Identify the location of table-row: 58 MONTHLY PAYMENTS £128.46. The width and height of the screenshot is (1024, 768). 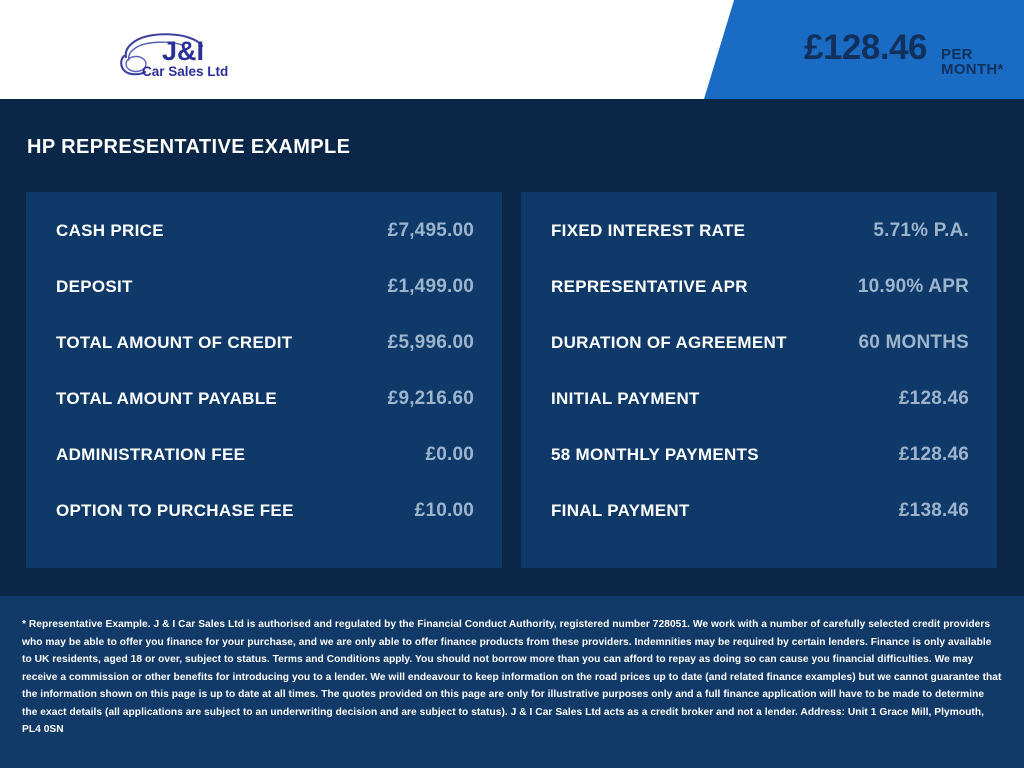
(760, 472).